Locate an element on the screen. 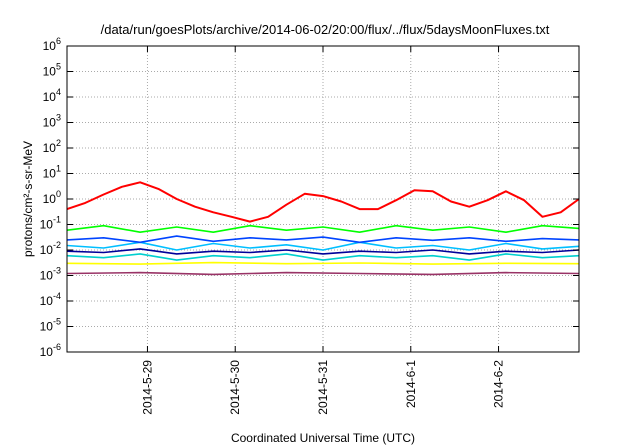 This screenshot has height=448, width=640. x-axis-label: Coordinated Universal Time (UTC) is located at coordinates (323, 438).